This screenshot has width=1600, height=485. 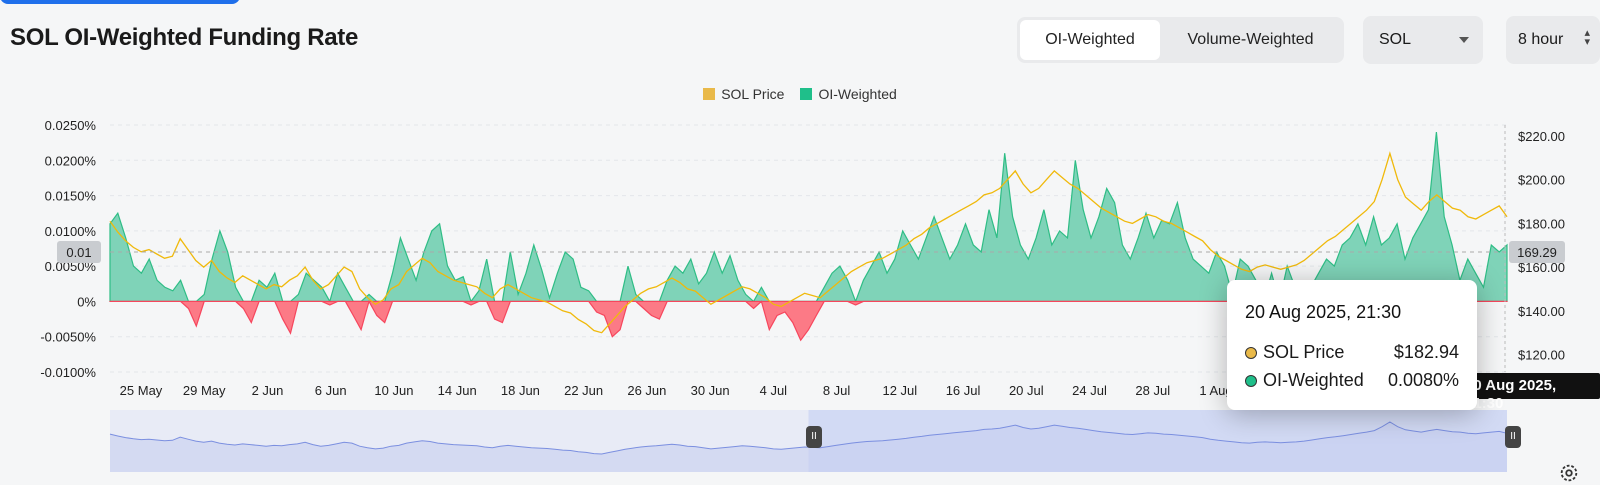 What do you see at coordinates (753, 94) in the screenshot?
I see `legend-label-price: SOL Price` at bounding box center [753, 94].